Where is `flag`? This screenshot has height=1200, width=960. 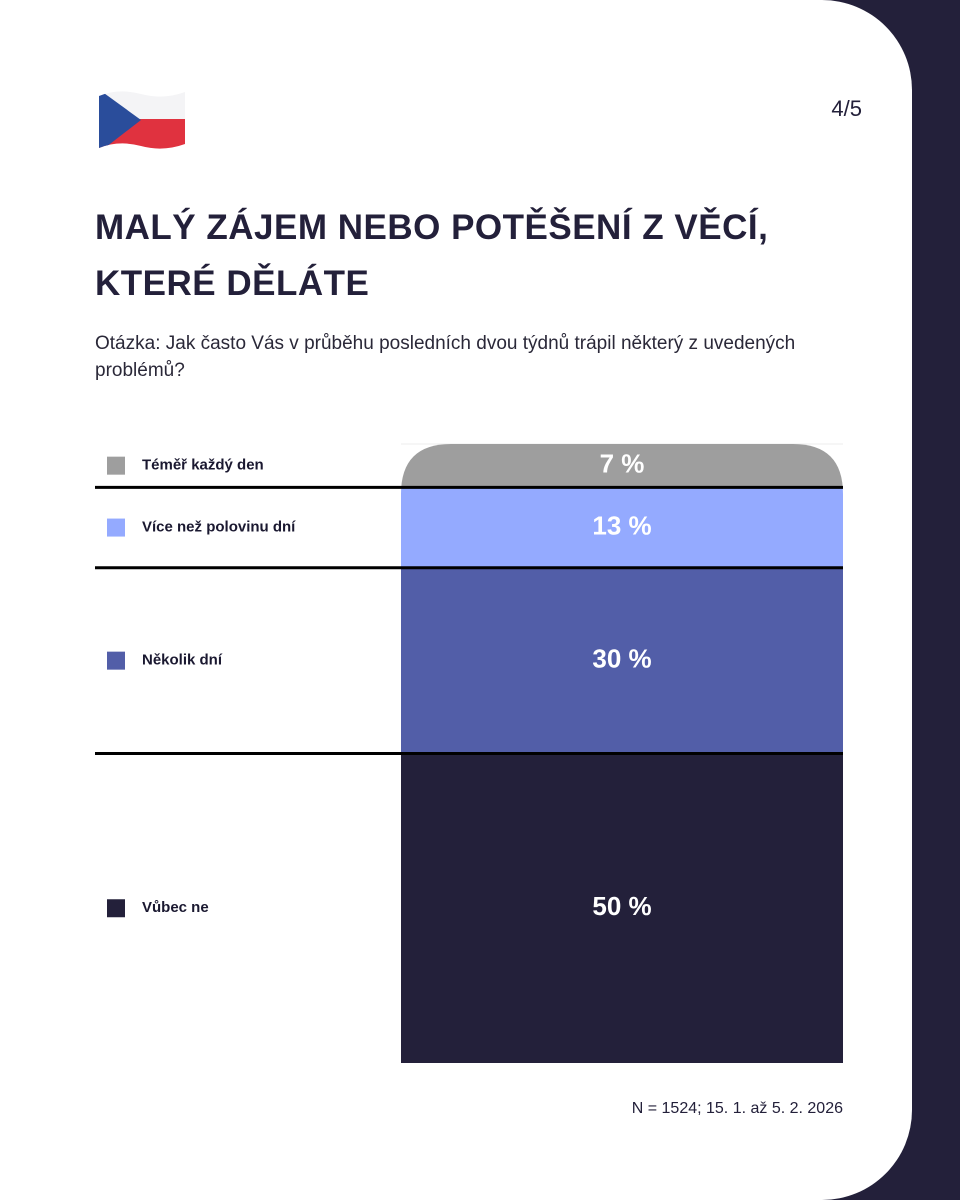 flag is located at coordinates (142, 120).